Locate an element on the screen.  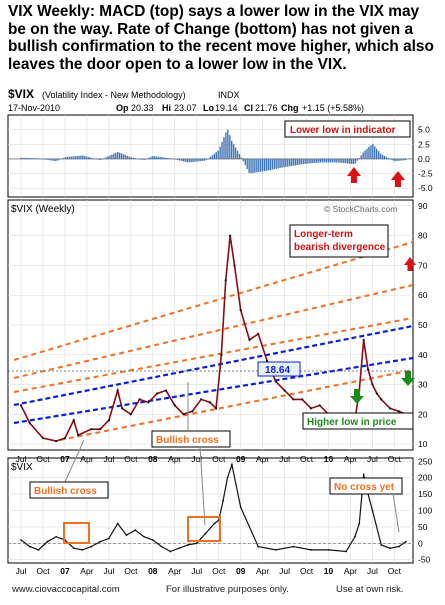
footer-site: www.ciovaccocapital.com is located at coordinates (66, 589).